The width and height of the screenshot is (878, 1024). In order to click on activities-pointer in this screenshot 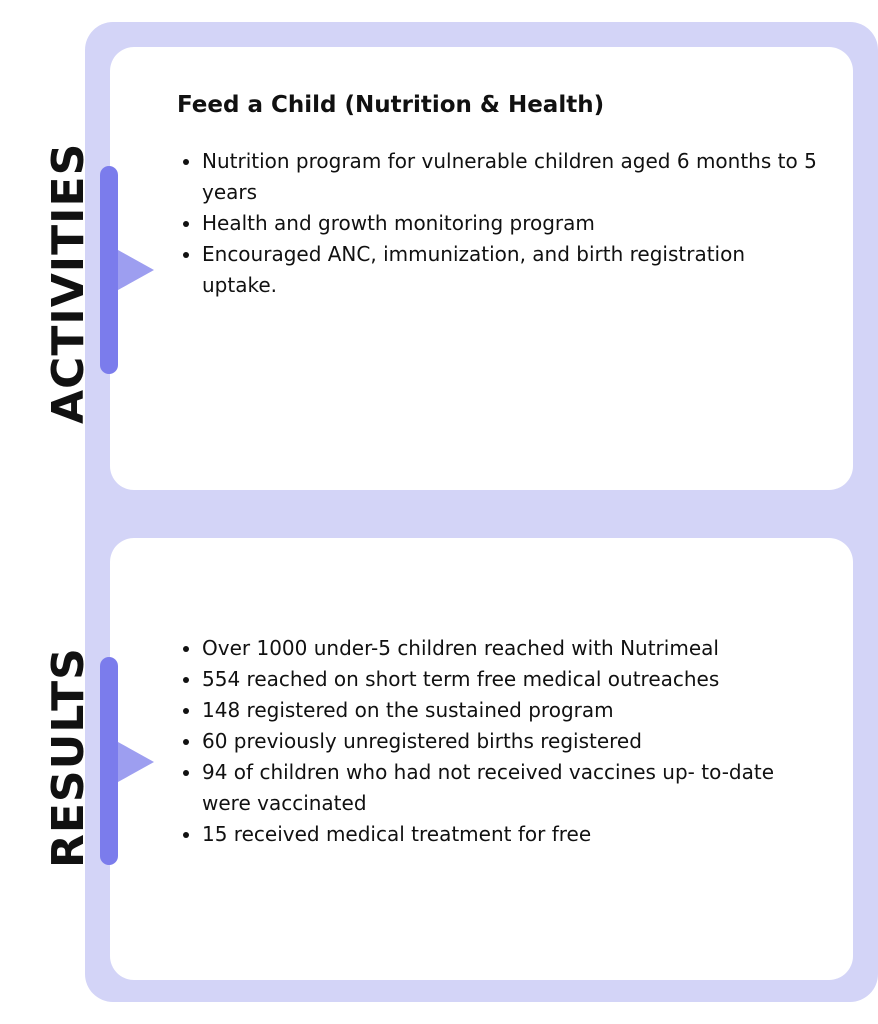, I will do `click(136, 270)`.